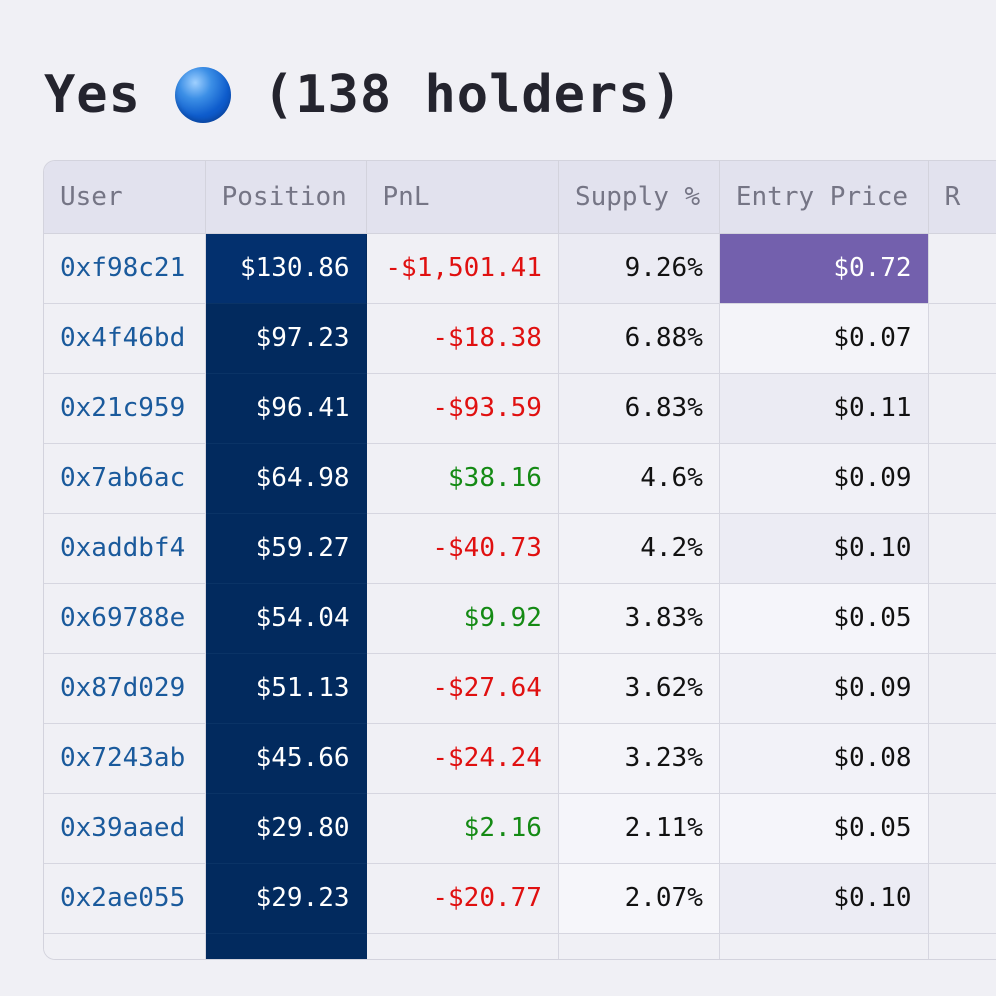  I want to click on table-header-row: User Position PnL Supply % Entry Price R, so click(520, 197).